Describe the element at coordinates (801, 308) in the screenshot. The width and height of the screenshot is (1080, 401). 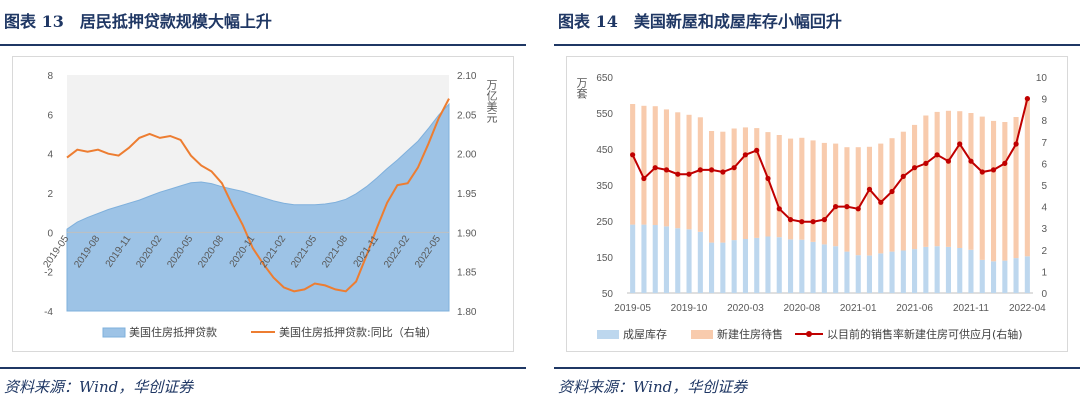
I see `x-tick-label: 2020-08` at that location.